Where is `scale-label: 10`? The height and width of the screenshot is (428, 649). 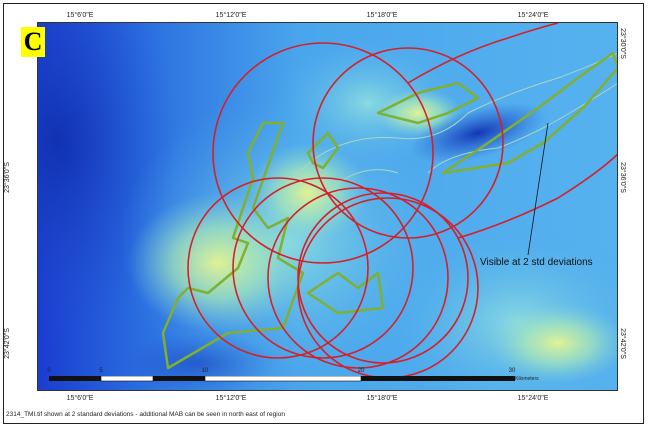 scale-label: 10 is located at coordinates (205, 371).